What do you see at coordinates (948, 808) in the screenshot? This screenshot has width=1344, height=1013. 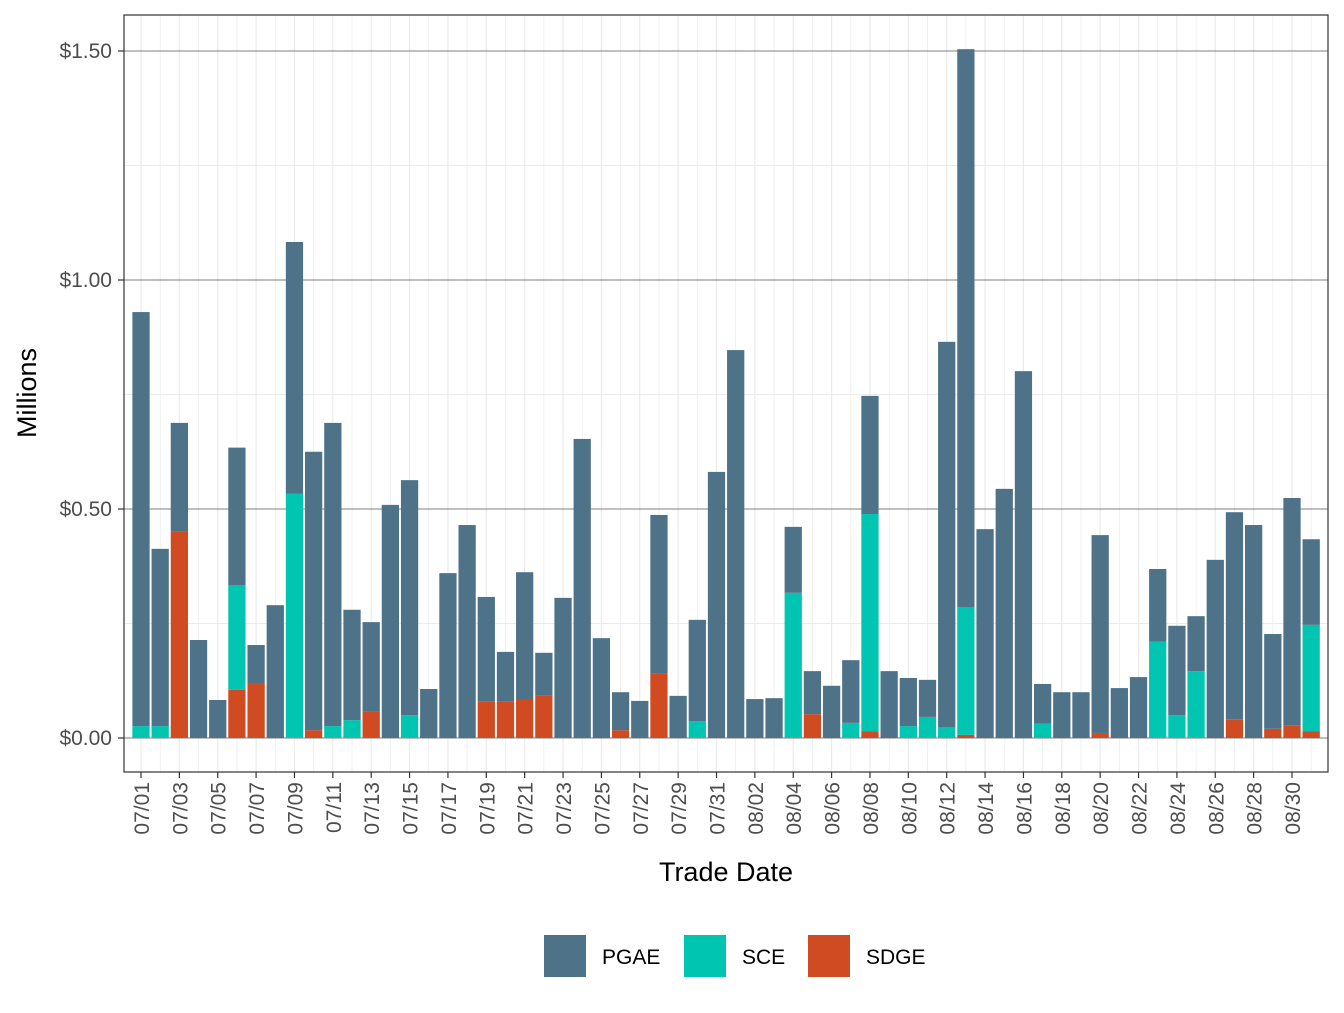 I see `x-tick-label: 08/12` at bounding box center [948, 808].